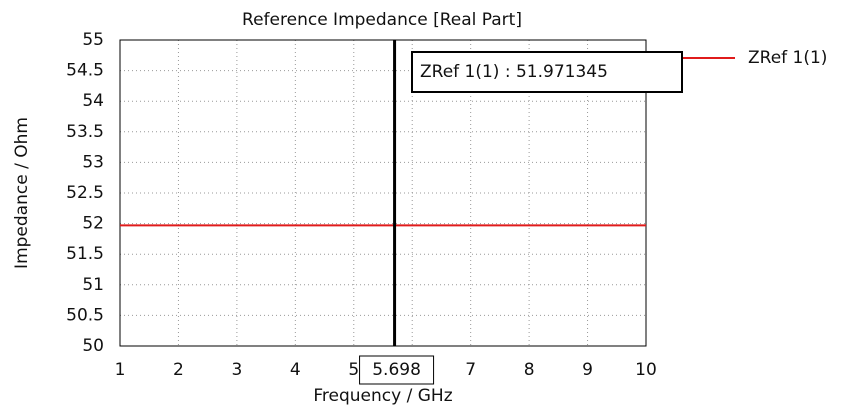 The height and width of the screenshot is (409, 852). Describe the element at coordinates (93, 101) in the screenshot. I see `y-tick-label: 54` at that location.